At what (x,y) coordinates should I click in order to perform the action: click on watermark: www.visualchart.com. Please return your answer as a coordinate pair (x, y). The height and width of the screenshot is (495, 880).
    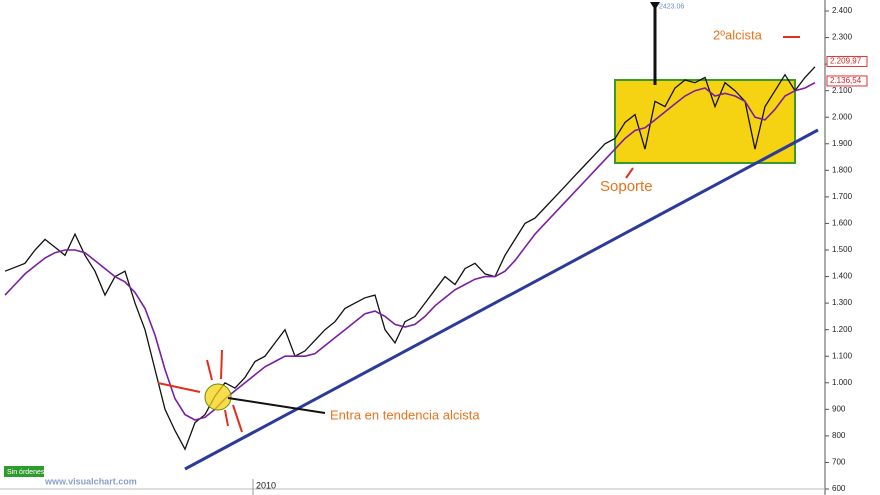
    Looking at the image, I should click on (90, 481).